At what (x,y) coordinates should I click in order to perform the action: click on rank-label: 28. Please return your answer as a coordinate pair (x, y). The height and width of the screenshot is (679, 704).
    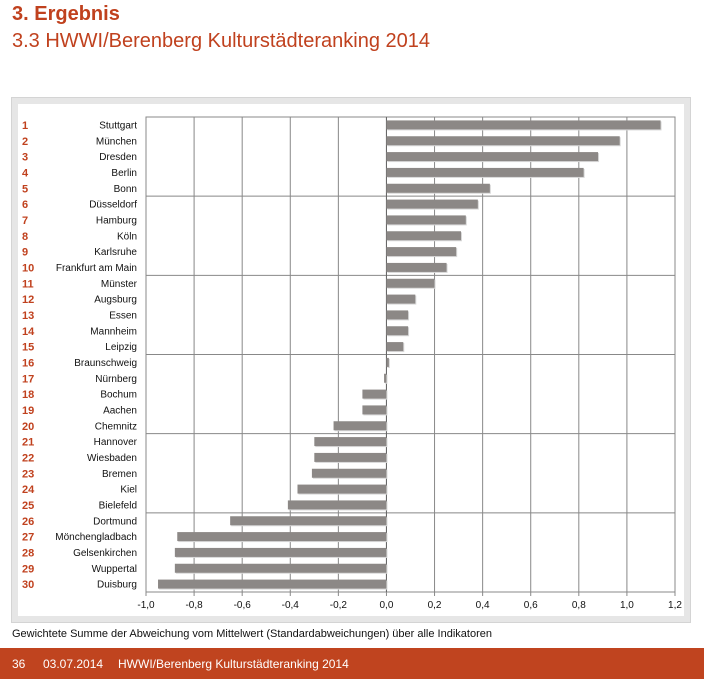
    Looking at the image, I should click on (28, 553).